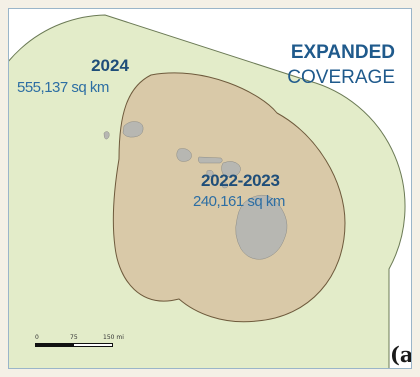 The width and height of the screenshot is (420, 377). What do you see at coordinates (106, 135) in the screenshot?
I see `island-niihau` at bounding box center [106, 135].